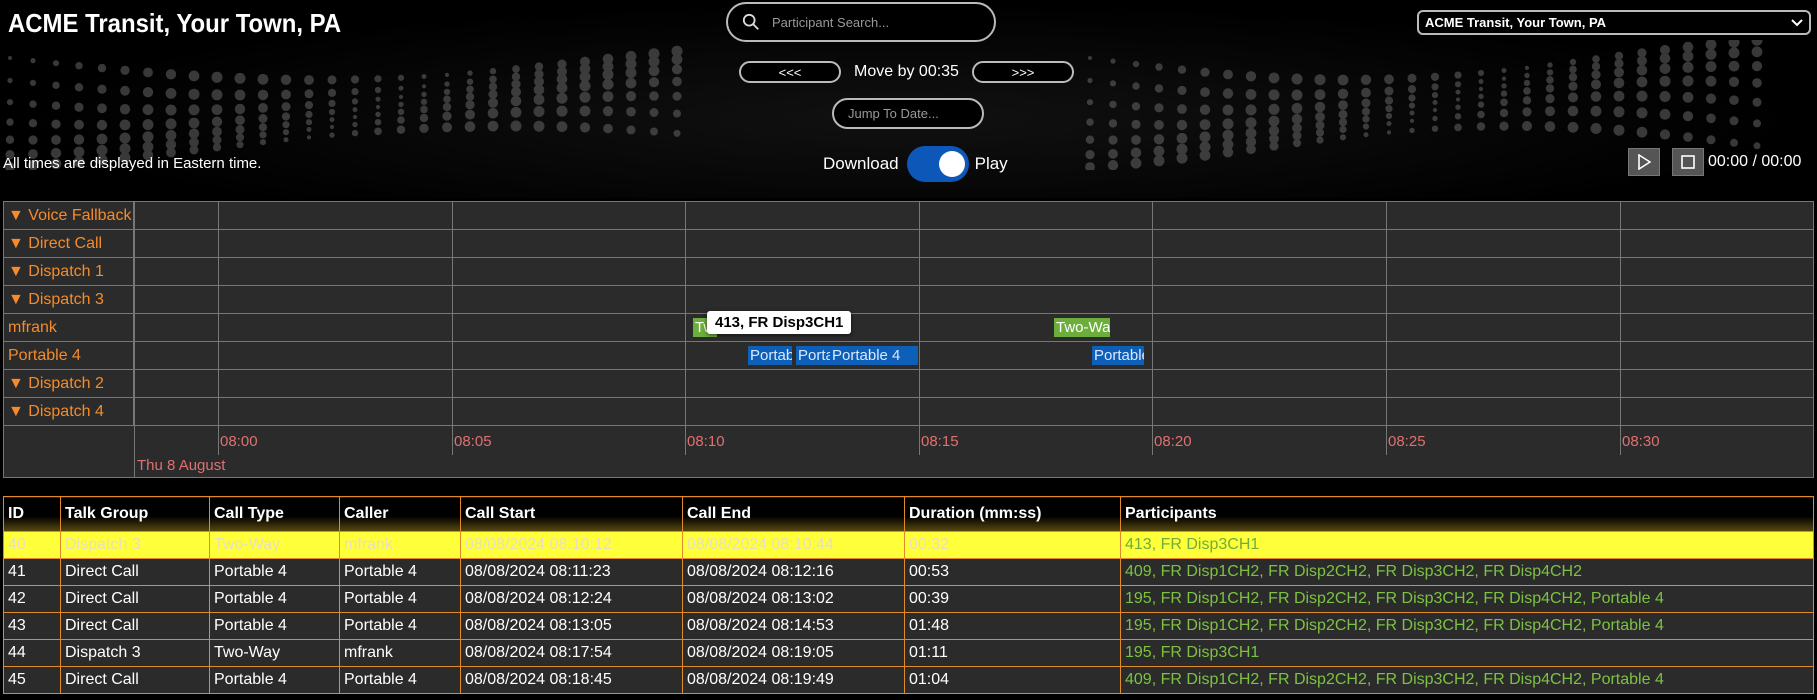 The width and height of the screenshot is (1817, 700). I want to click on column-header: Call End, so click(793, 514).